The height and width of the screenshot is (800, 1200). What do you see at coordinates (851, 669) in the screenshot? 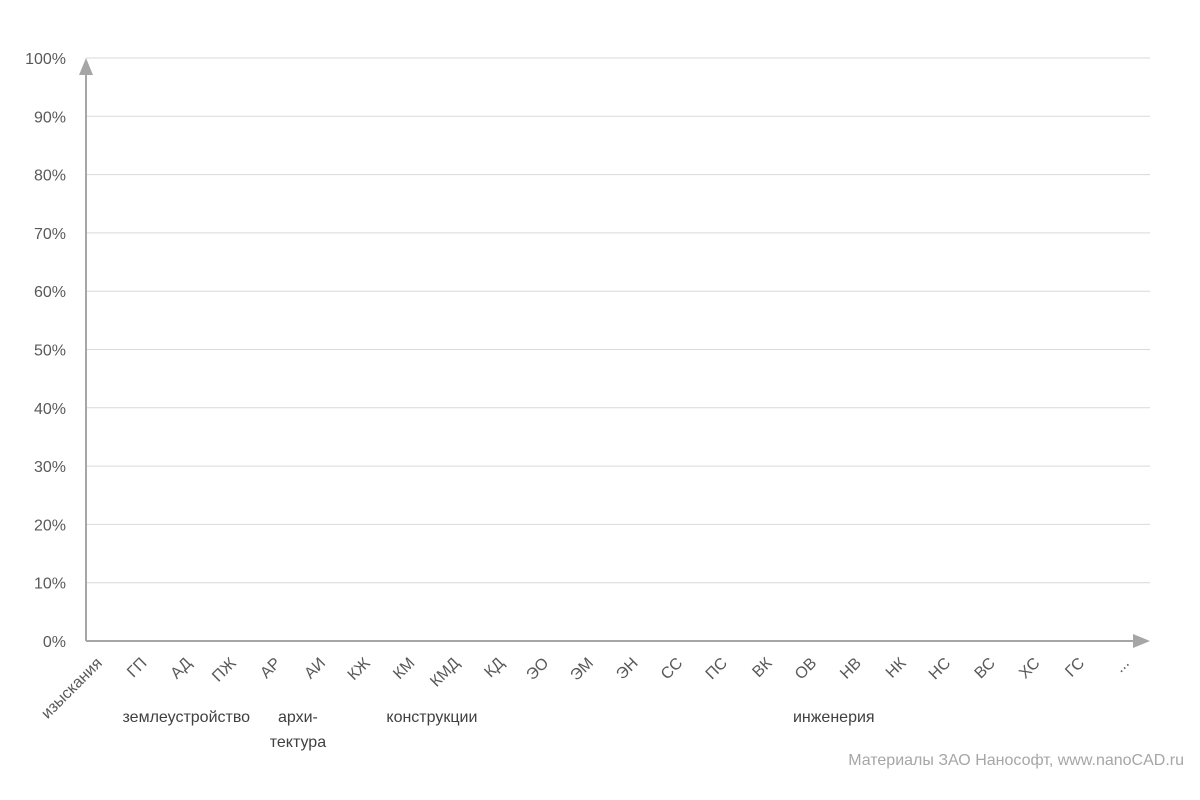
I see `x-tick-label: НВ` at bounding box center [851, 669].